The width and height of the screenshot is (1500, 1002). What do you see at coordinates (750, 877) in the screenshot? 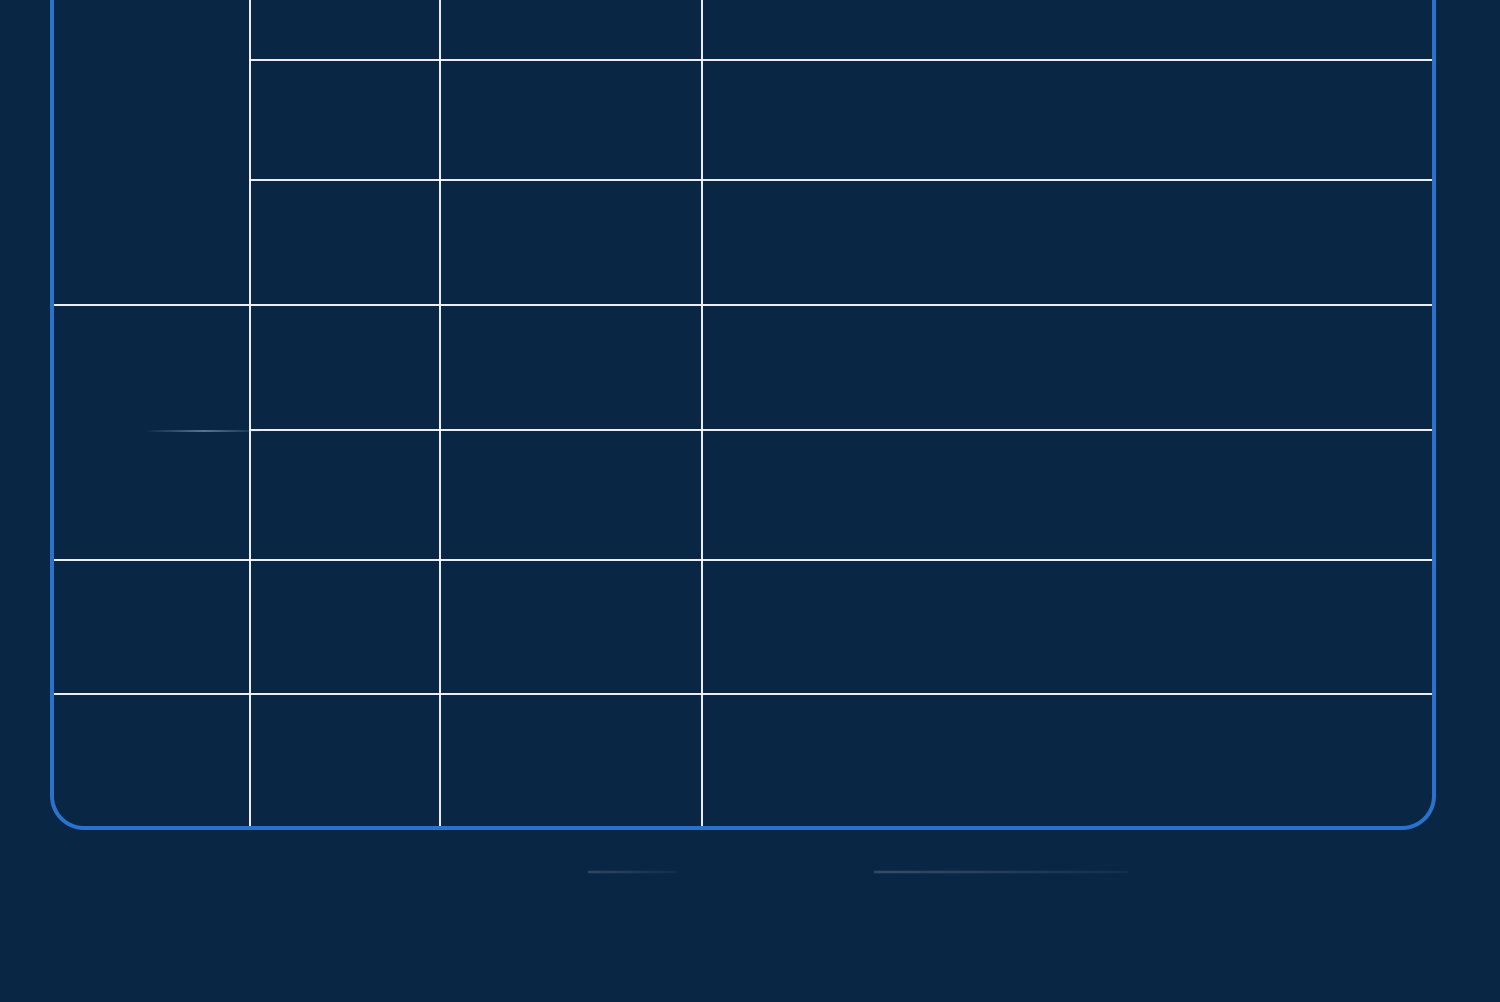
I see `footer` at bounding box center [750, 877].